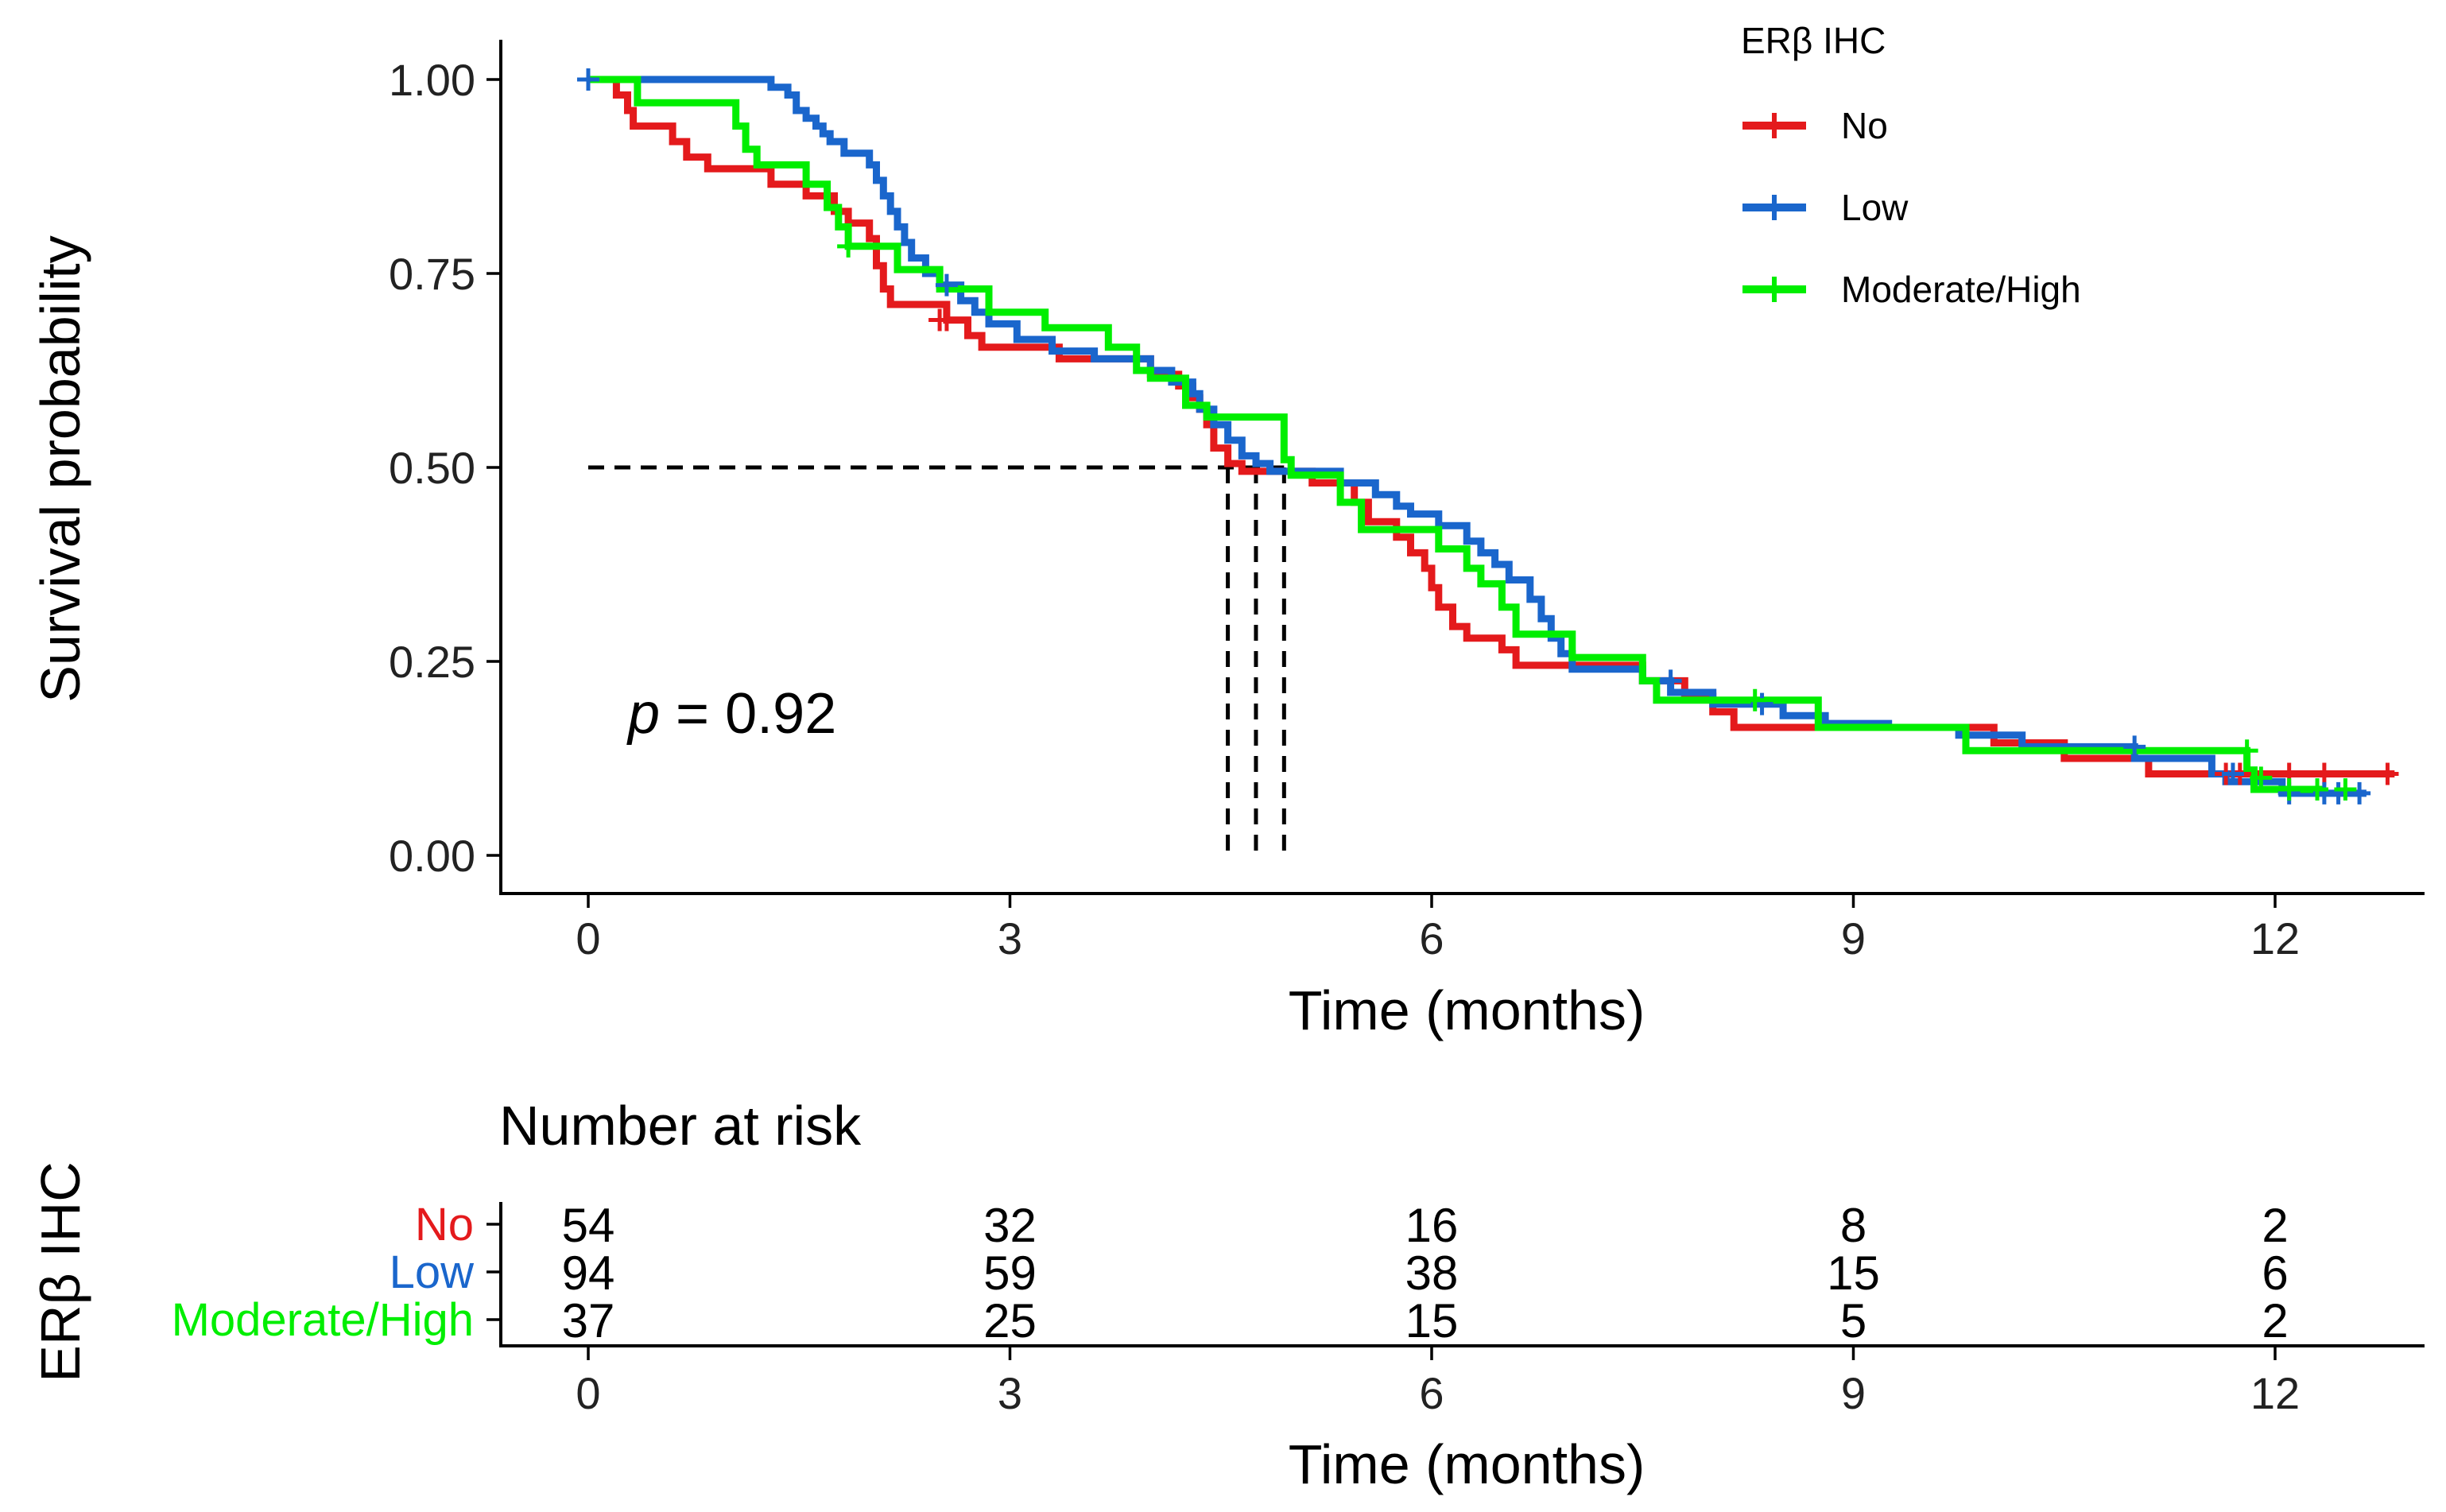 This screenshot has width=2446, height=1512. I want to click on risk-table-x-axis-title: Time (months), so click(1467, 1464).